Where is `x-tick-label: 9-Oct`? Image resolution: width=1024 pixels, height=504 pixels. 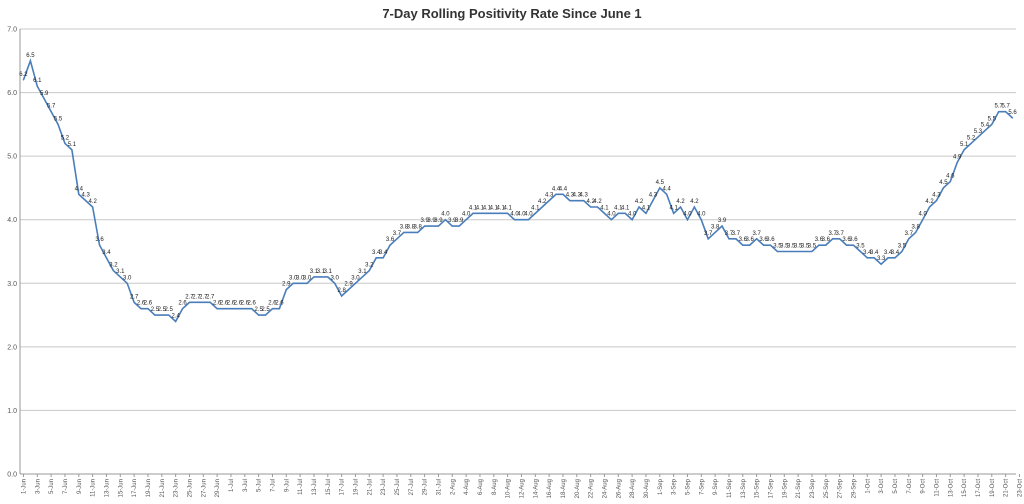
x-tick-label: 9-Oct is located at coordinates (924, 486).